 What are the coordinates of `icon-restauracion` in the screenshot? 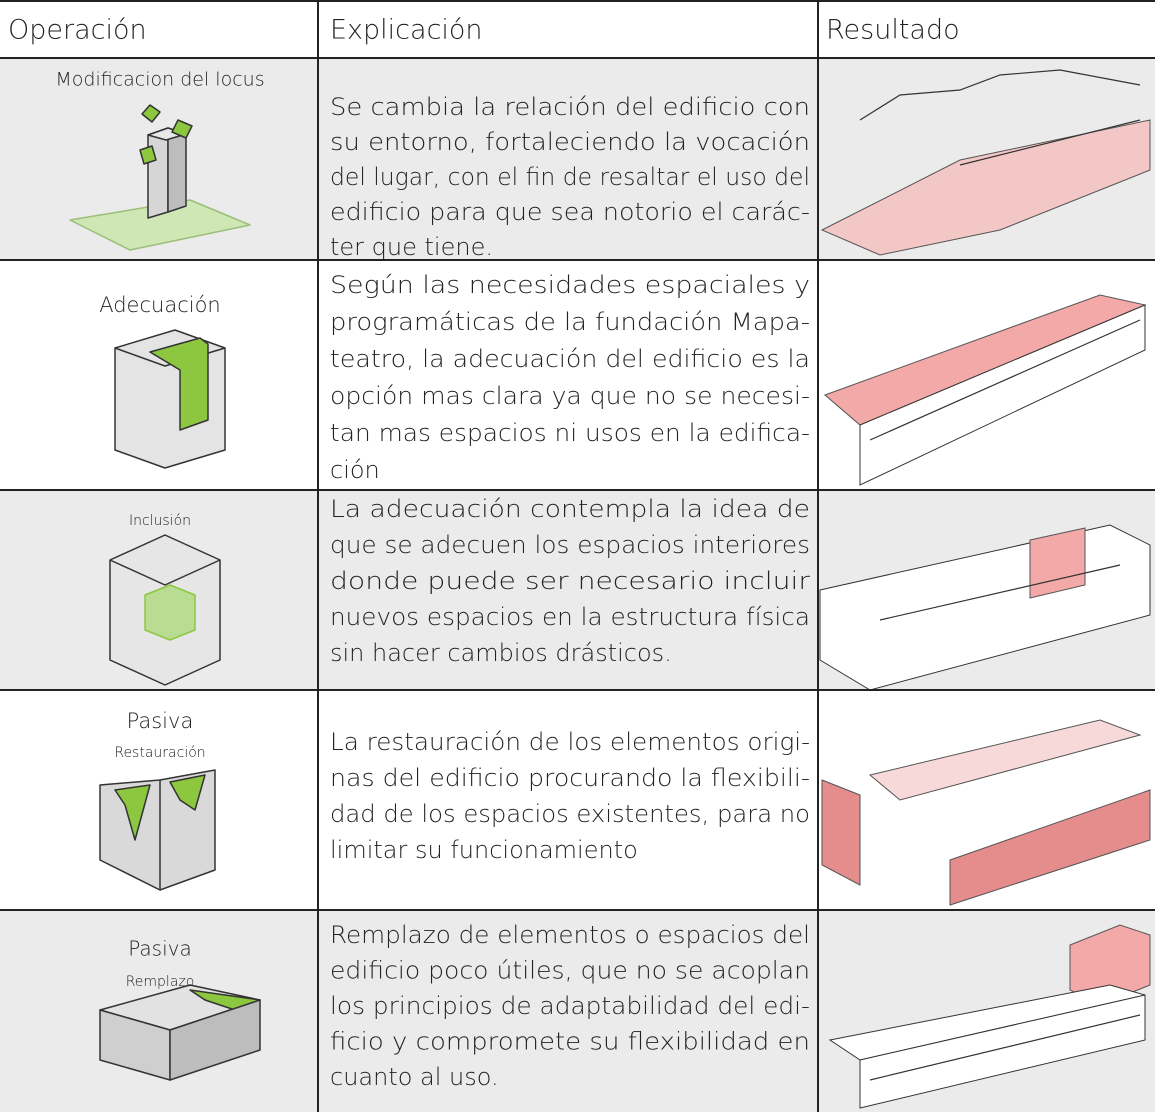 It's located at (157, 830).